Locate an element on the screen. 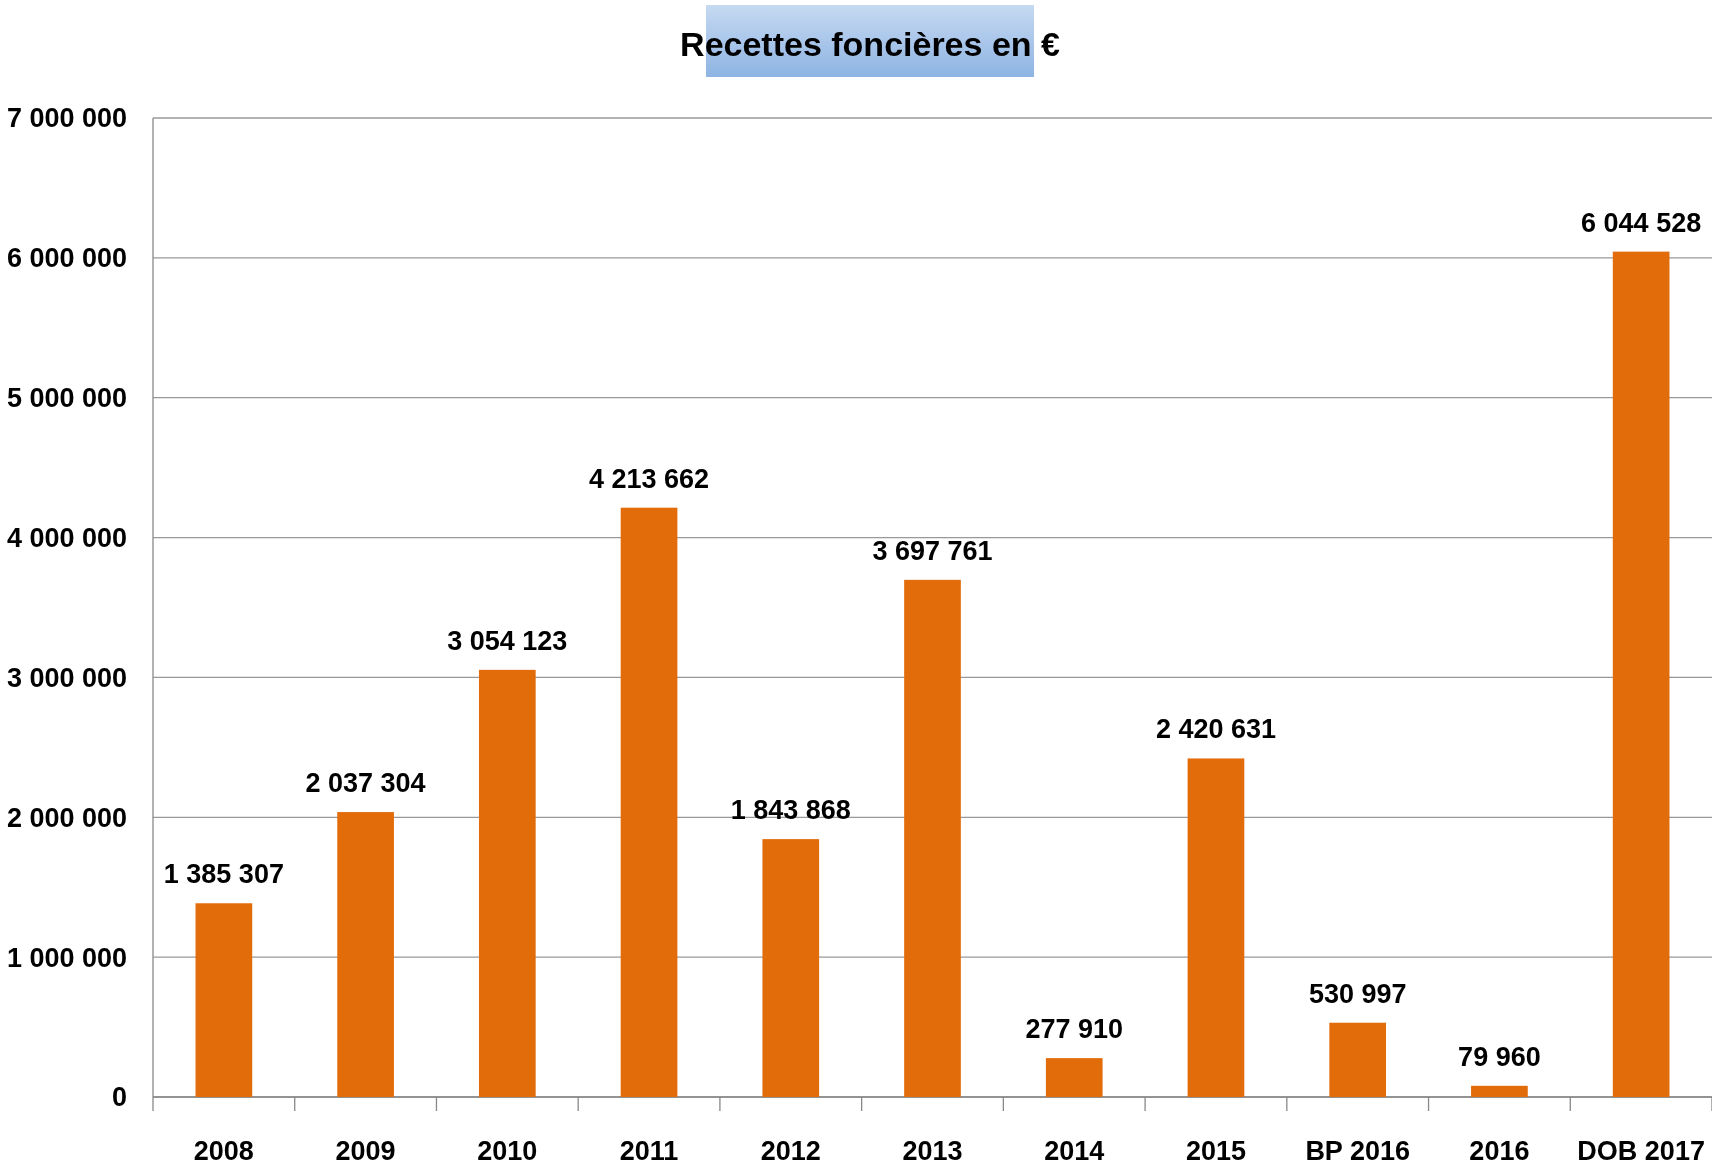 The width and height of the screenshot is (1712, 1173). data-label: 3 054 123 is located at coordinates (507, 640).